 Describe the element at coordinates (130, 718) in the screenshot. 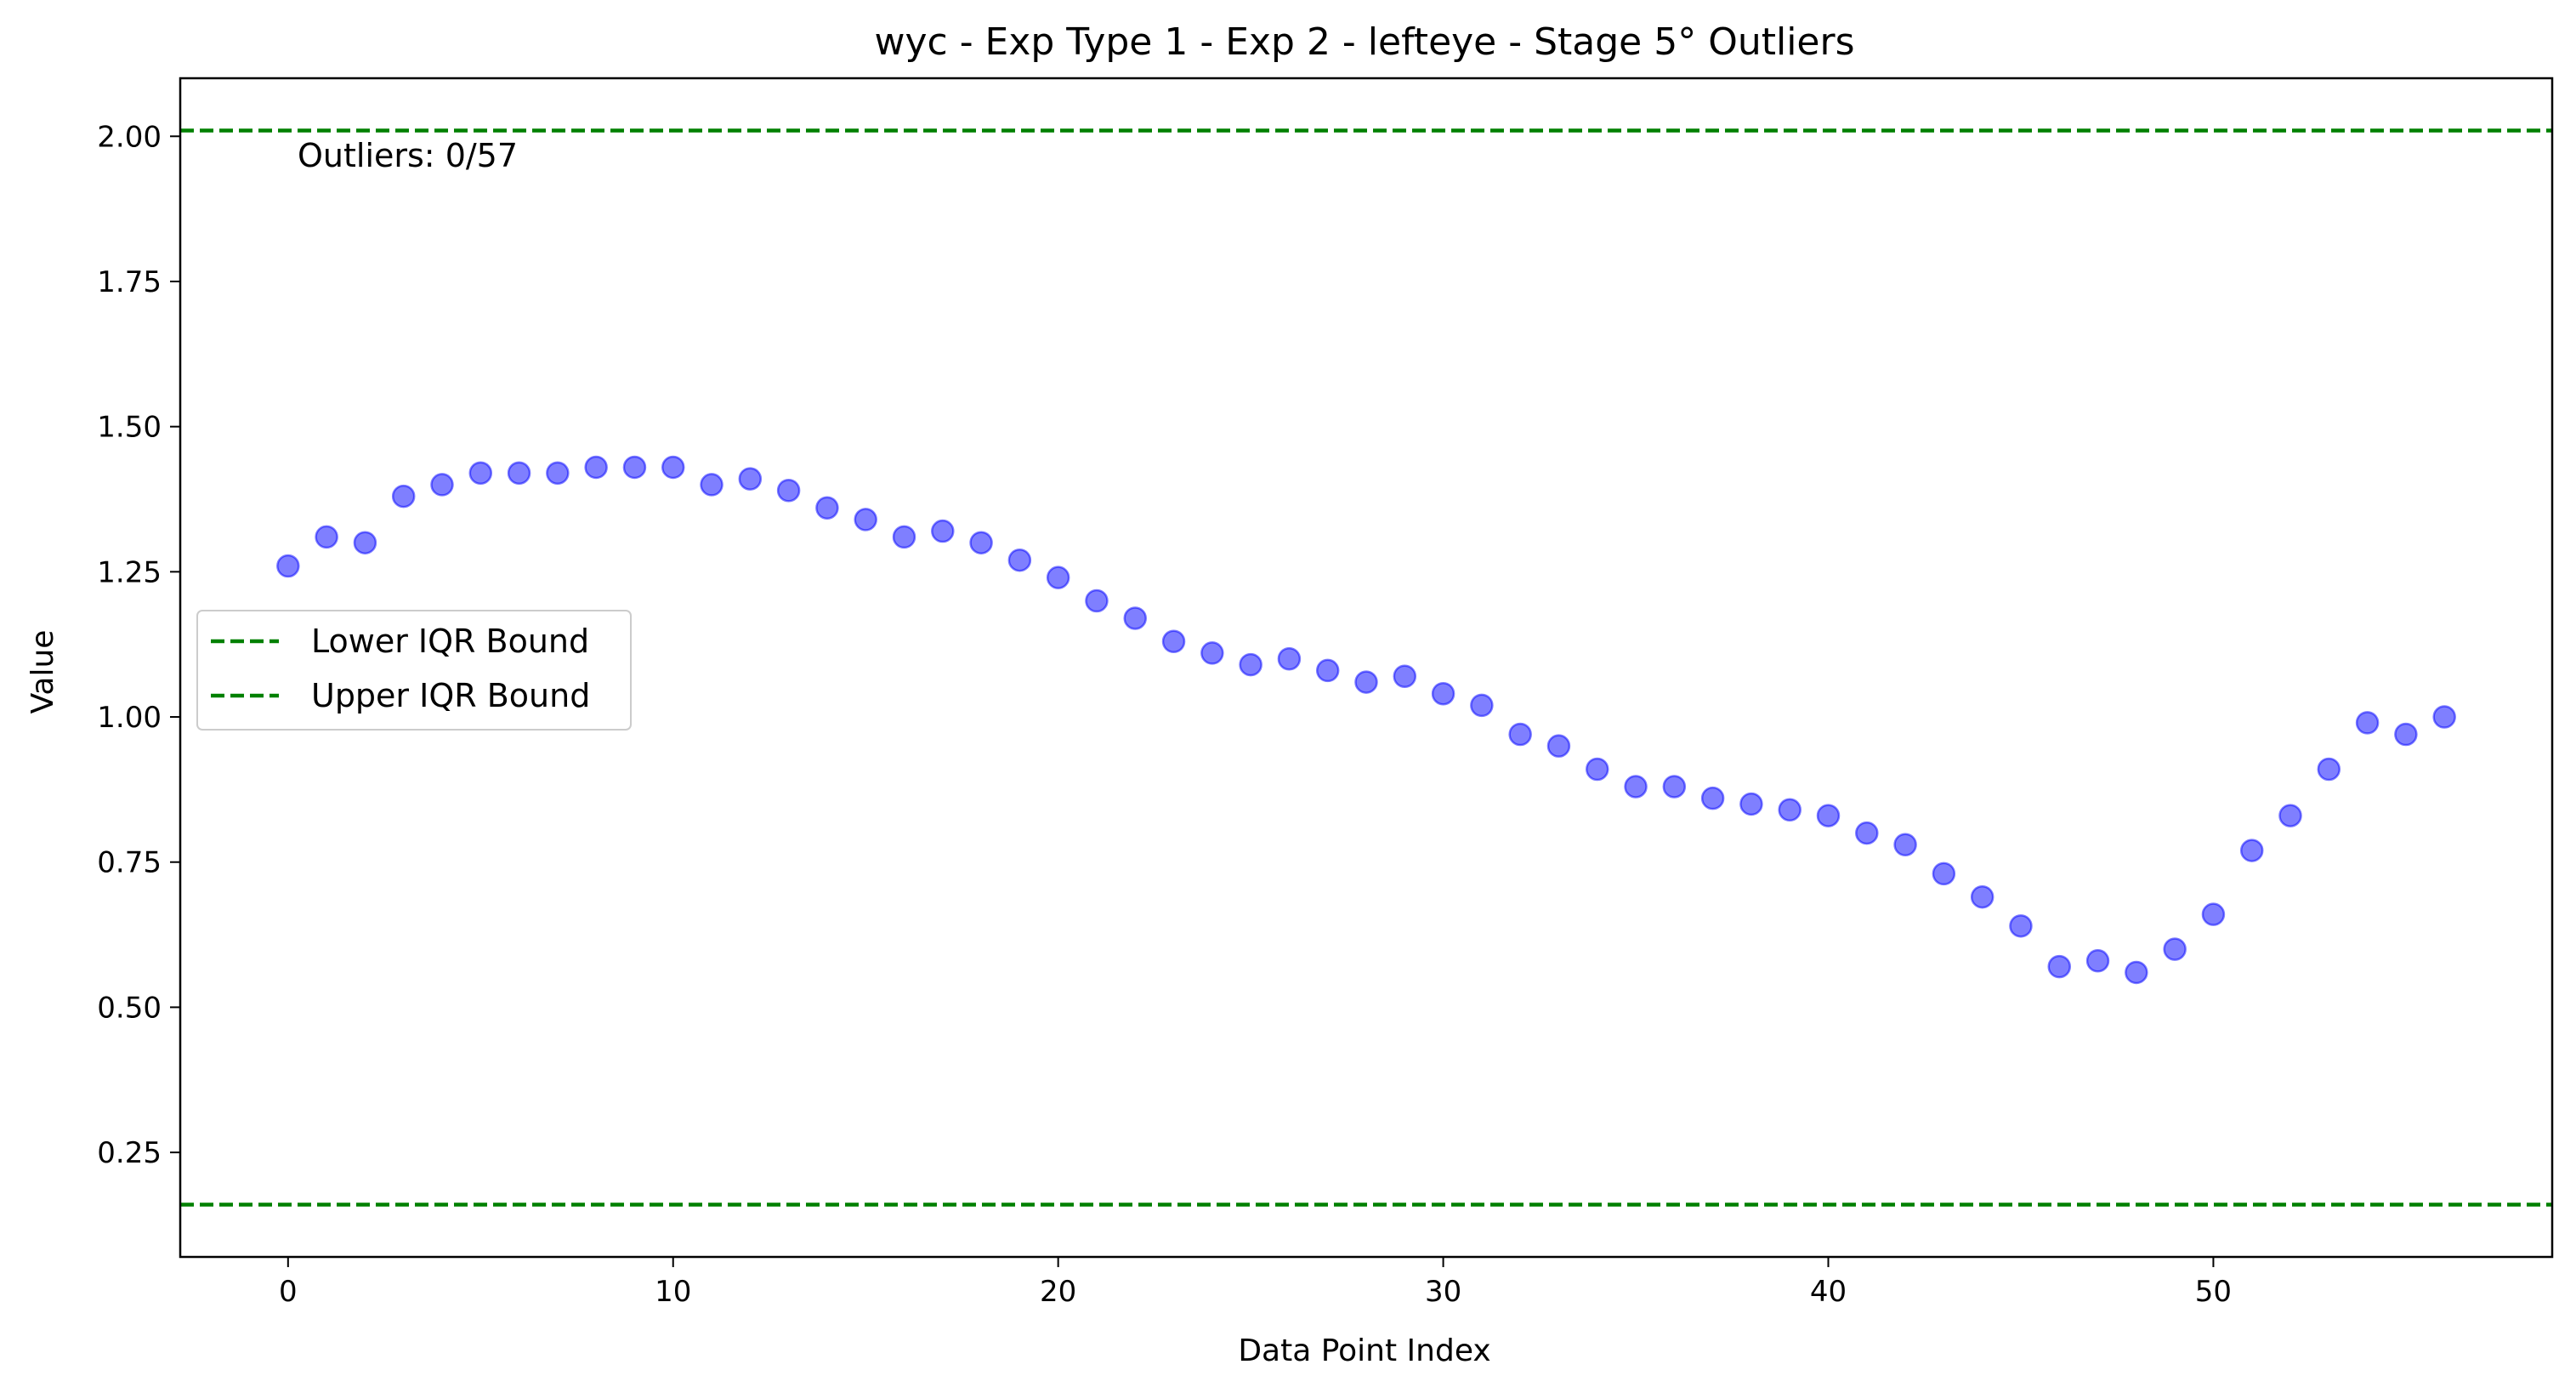

I see `y-tick-label: 1.00` at that location.